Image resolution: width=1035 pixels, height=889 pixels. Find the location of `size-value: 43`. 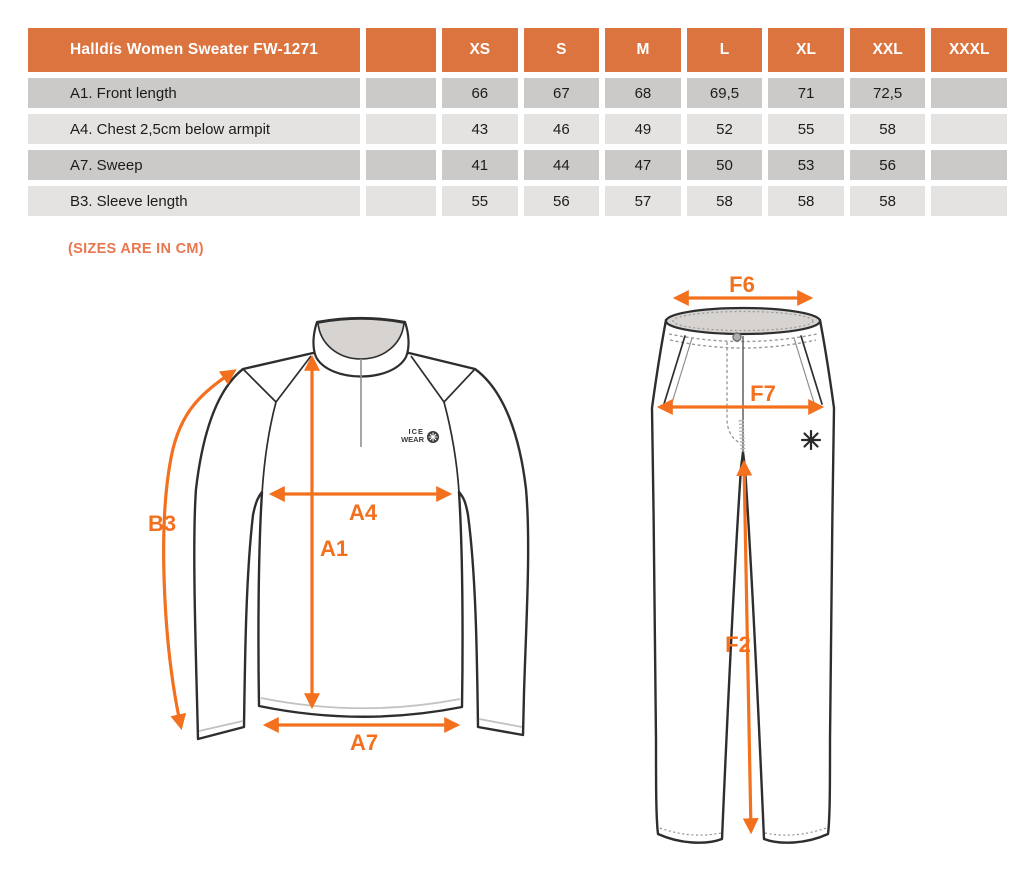

size-value: 43 is located at coordinates (480, 129).